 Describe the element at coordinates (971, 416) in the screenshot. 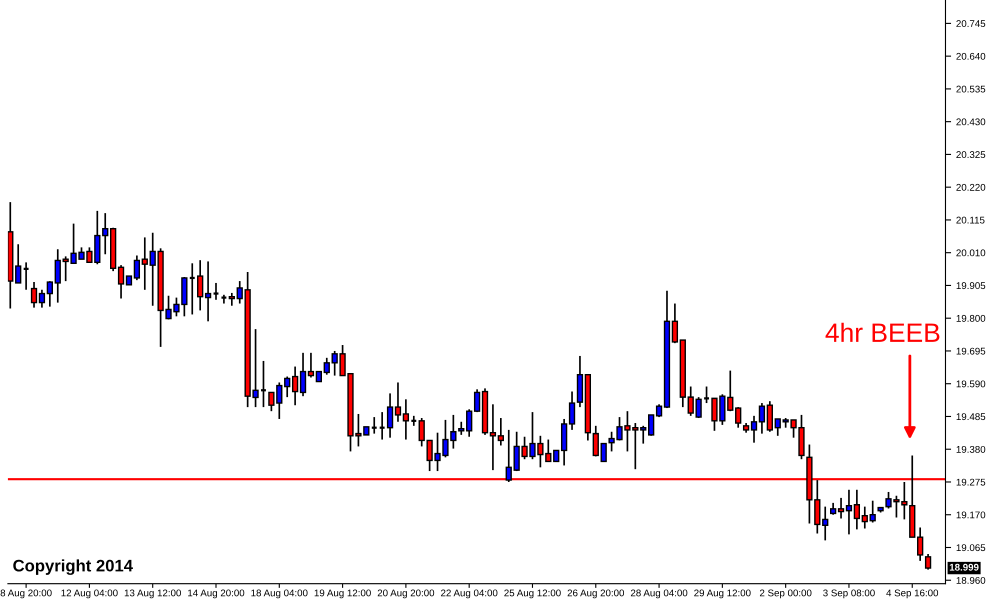

I see `y-tick-label: 19.485` at that location.